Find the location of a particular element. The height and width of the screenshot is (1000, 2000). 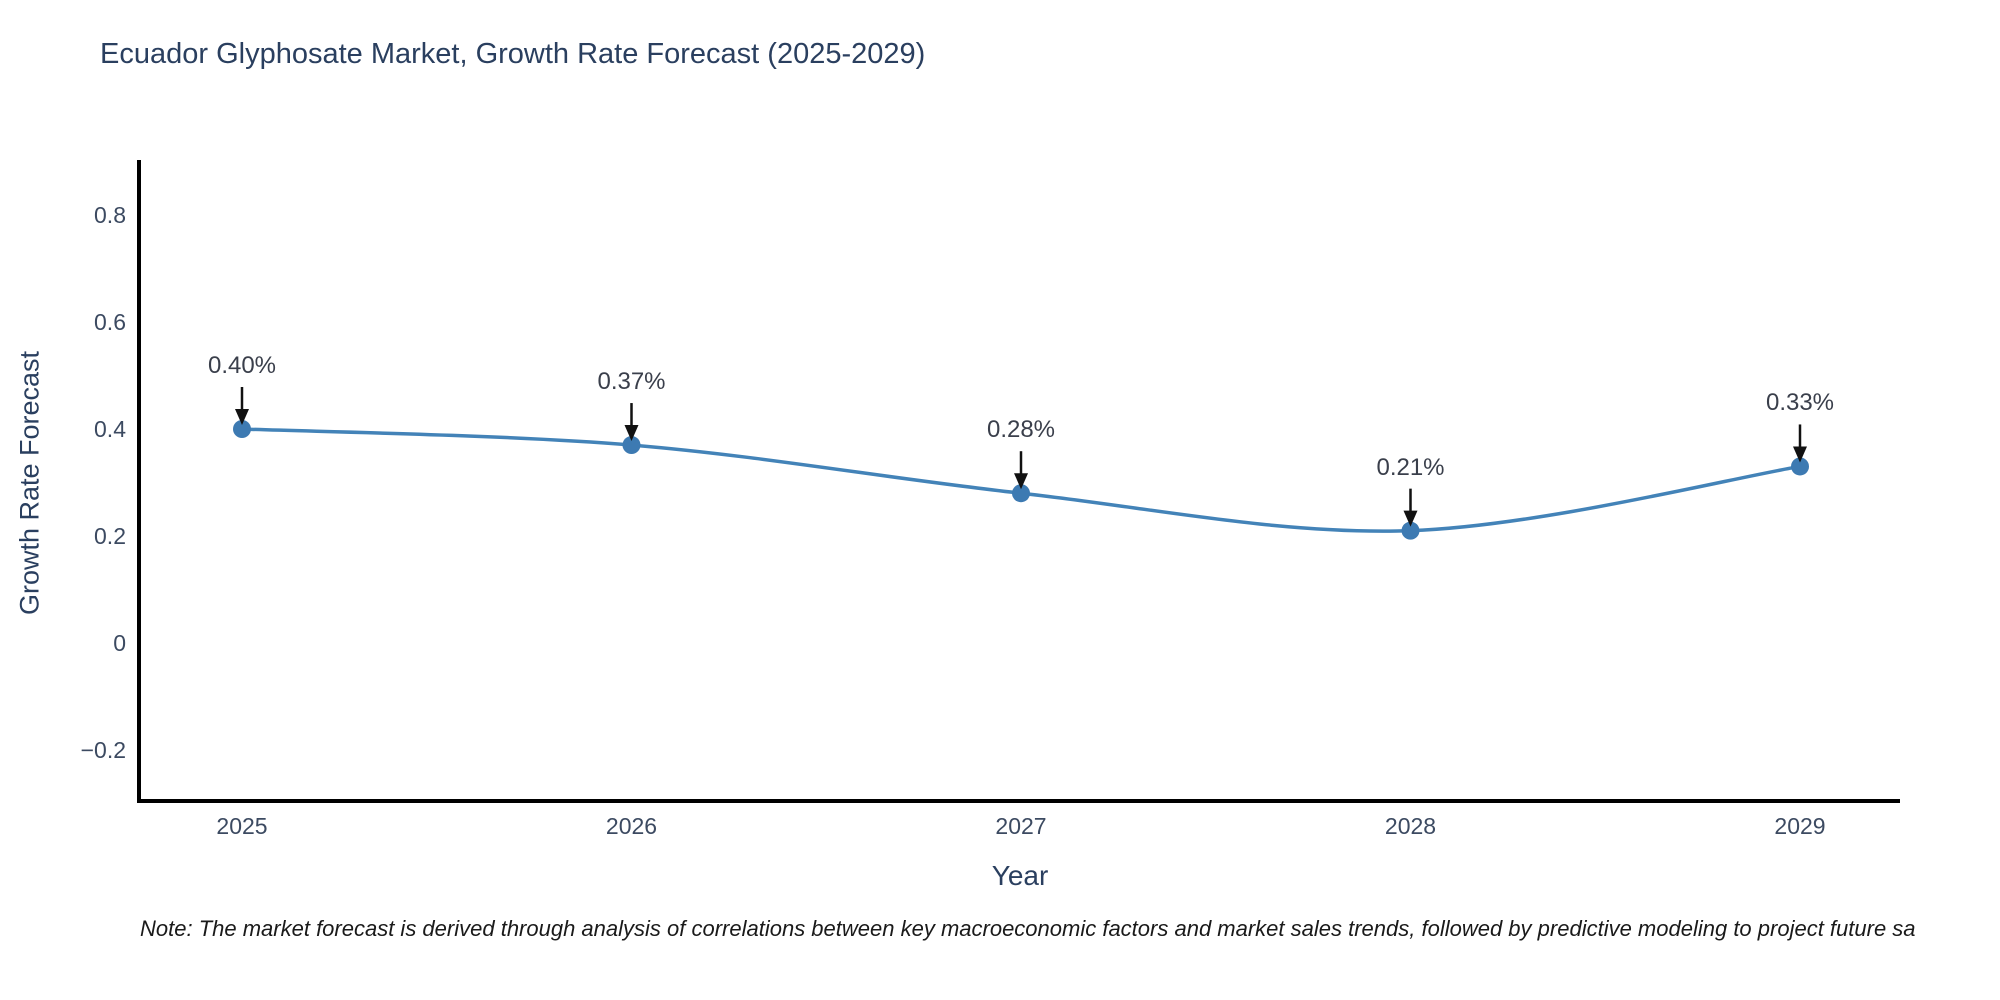

y-tick-label: 0.2 is located at coordinates (110, 536).